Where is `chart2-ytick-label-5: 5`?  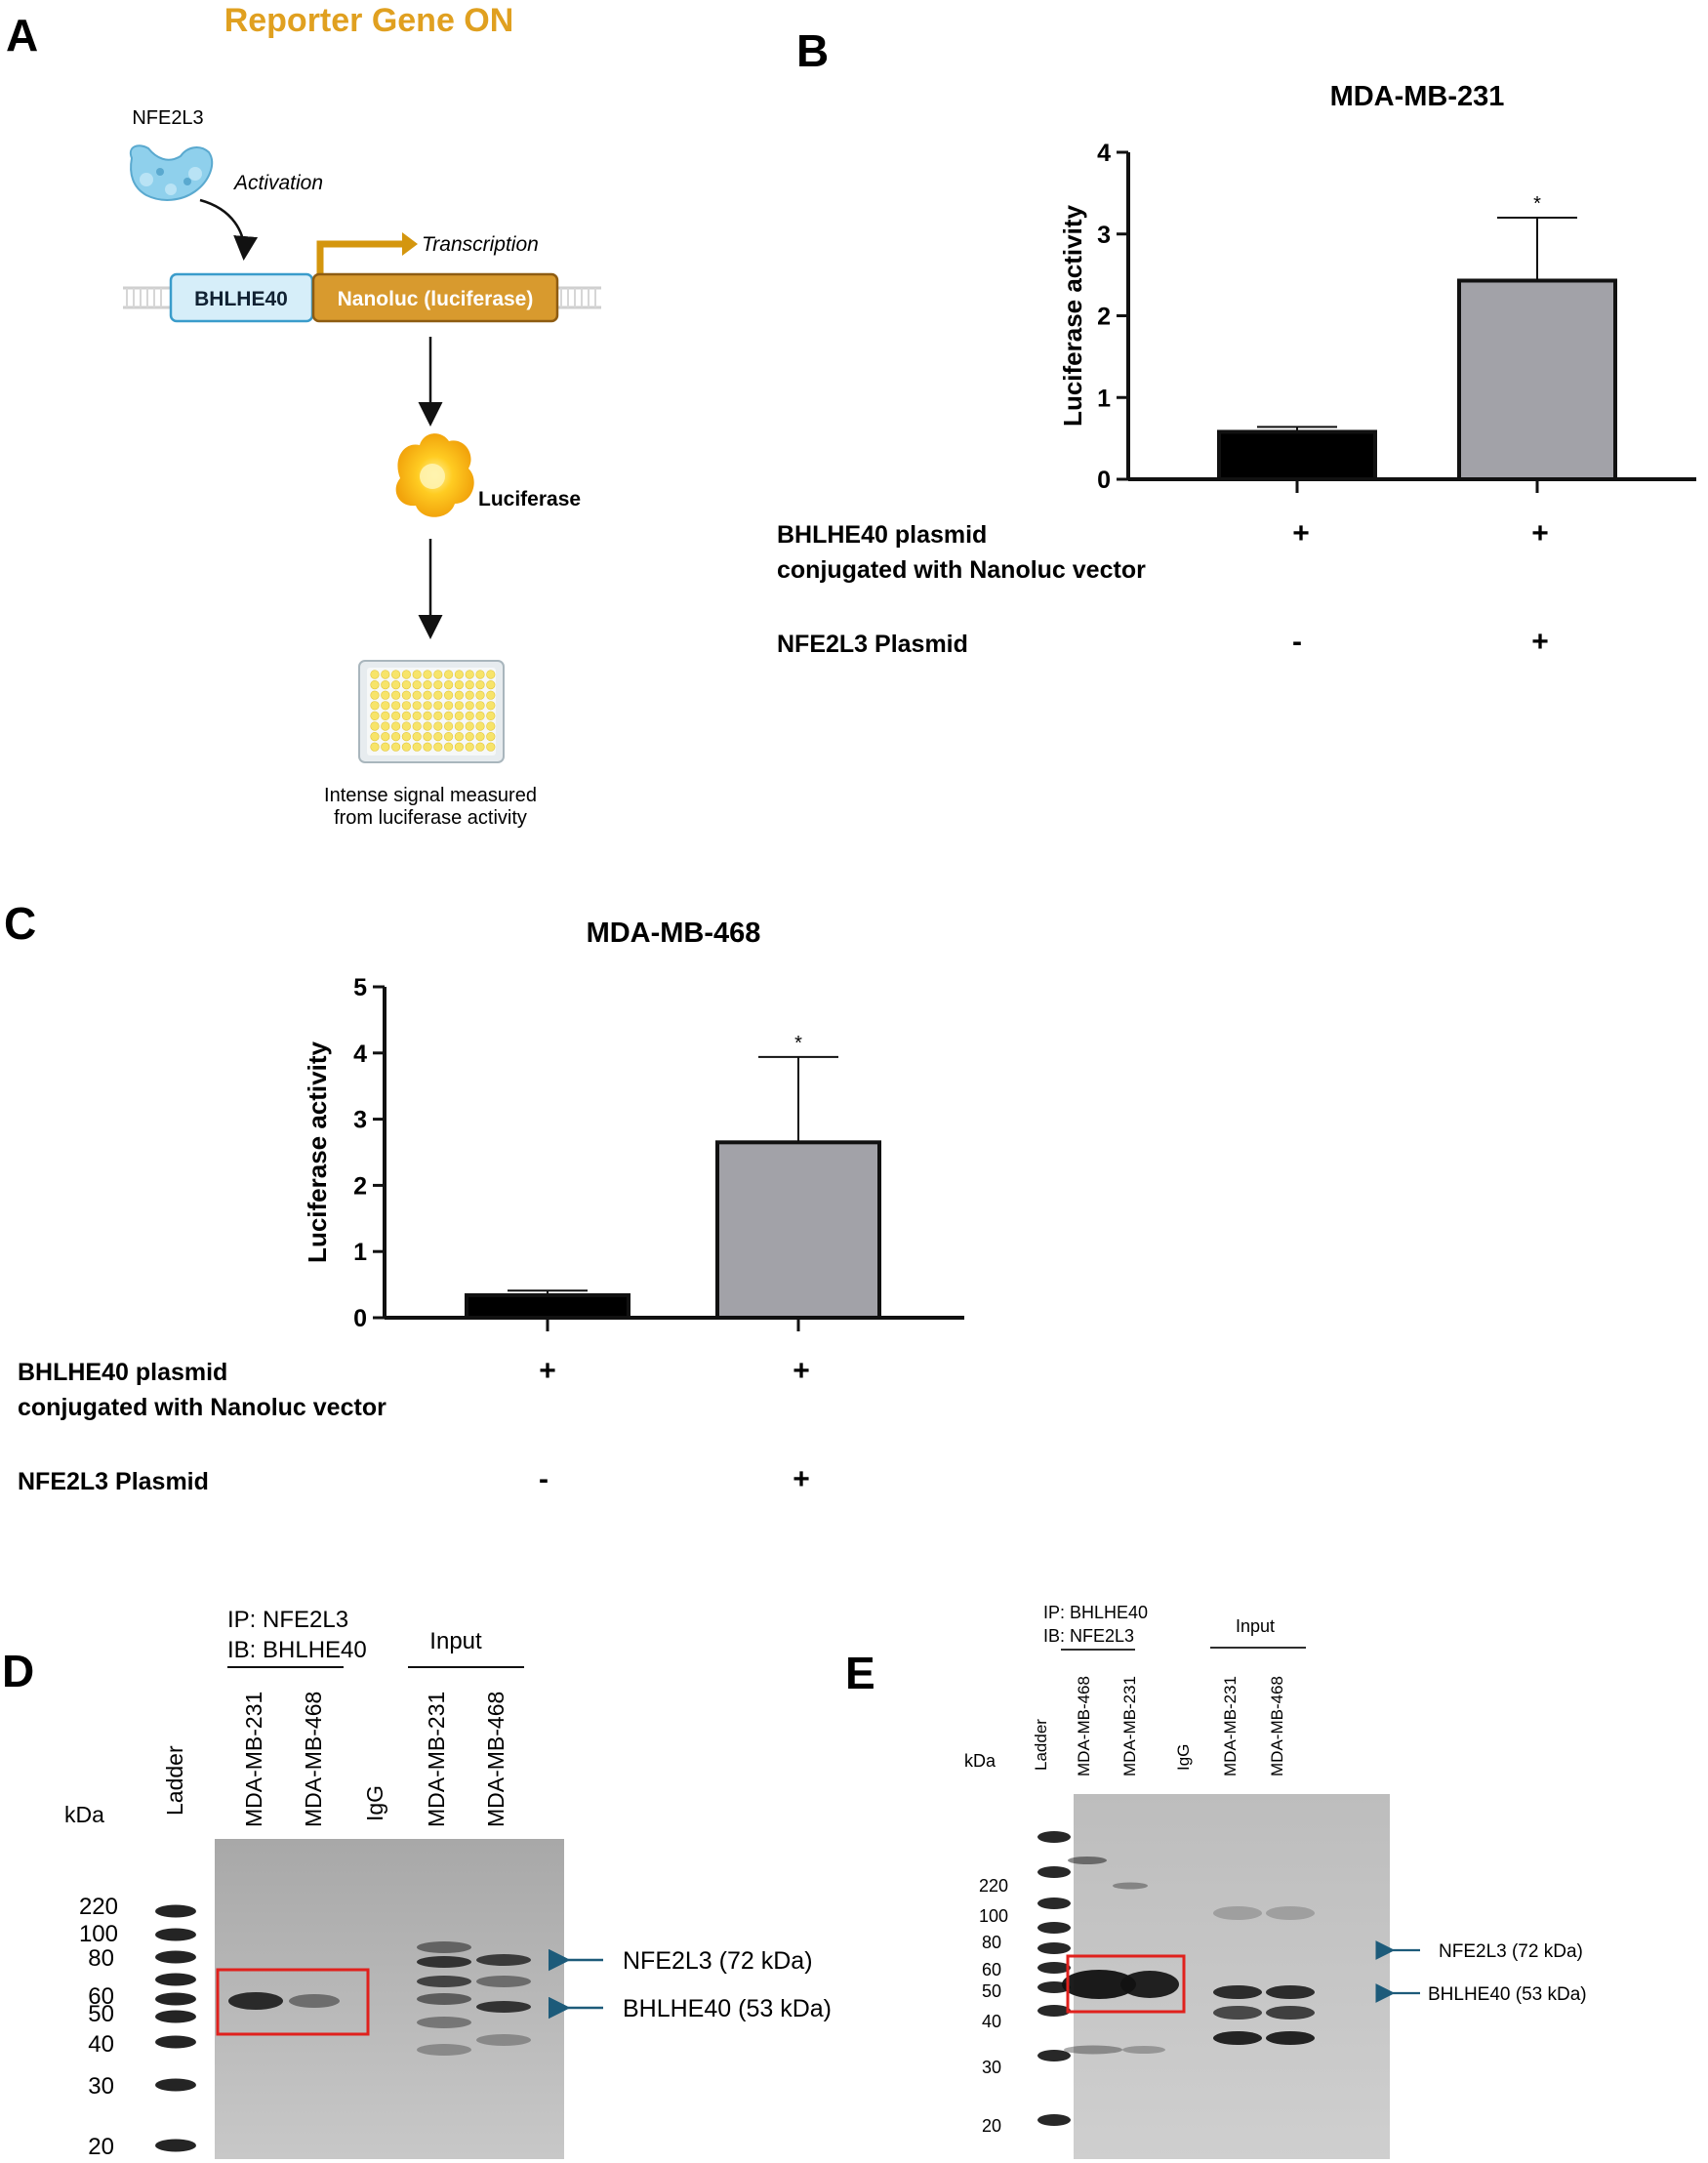 chart2-ytick-label-5: 5 is located at coordinates (360, 987).